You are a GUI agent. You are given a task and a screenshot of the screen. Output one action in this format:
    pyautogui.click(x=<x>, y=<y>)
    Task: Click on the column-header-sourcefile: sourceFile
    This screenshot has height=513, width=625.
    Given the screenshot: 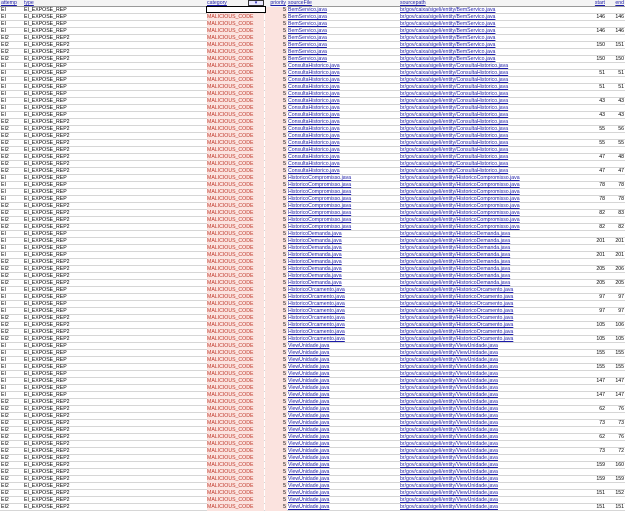 What is the action you would take?
    pyautogui.click(x=300, y=3)
    